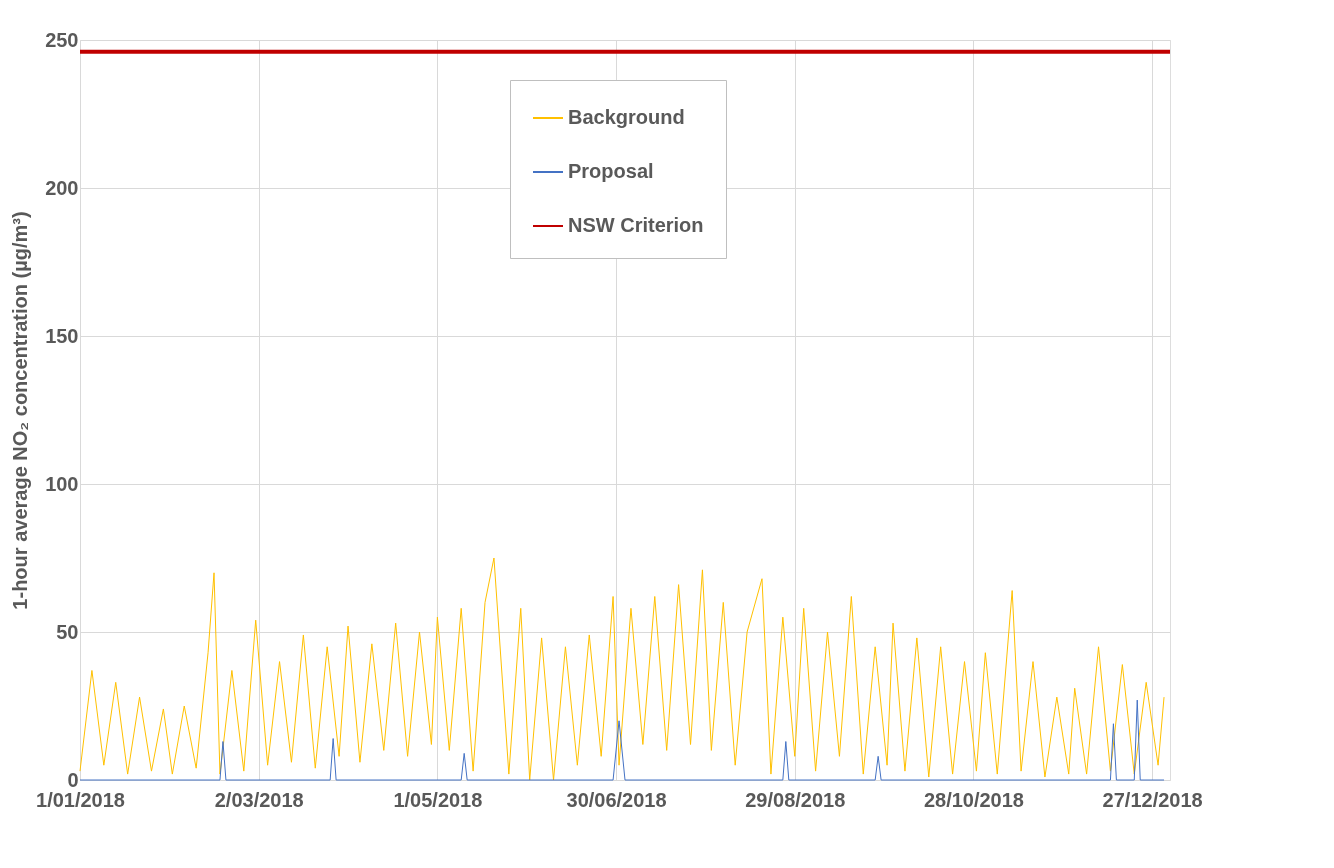  I want to click on x-tick-label: 1/01/2018, so click(80, 799).